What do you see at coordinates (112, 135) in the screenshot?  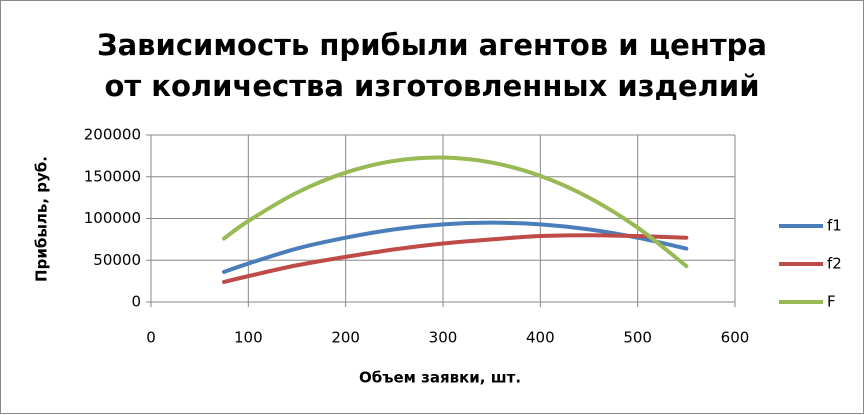 I see `y-tick-label: 200000` at bounding box center [112, 135].